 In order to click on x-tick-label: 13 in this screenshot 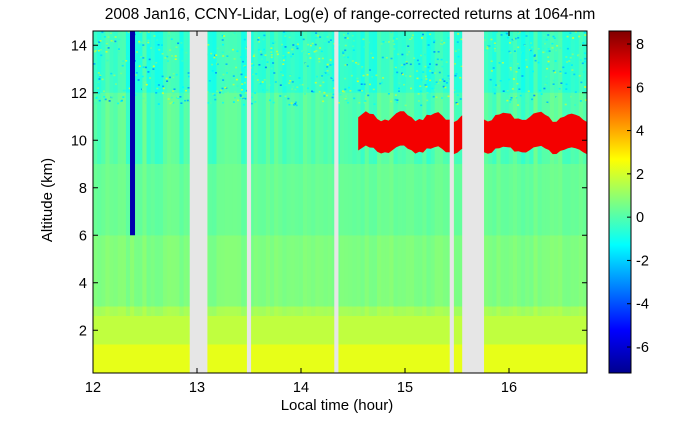, I will do `click(197, 388)`.